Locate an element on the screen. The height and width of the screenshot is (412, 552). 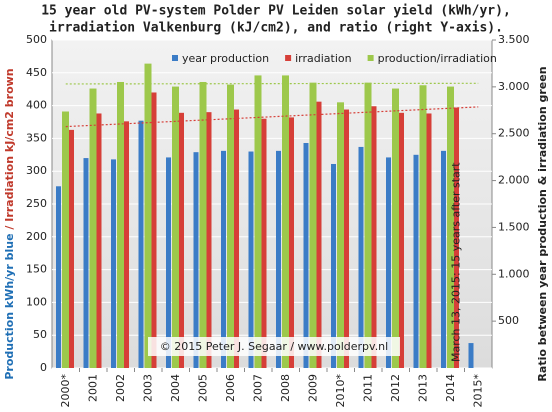
y-axis-label-part: Production kWh/yr blue is located at coordinates (9, 306).